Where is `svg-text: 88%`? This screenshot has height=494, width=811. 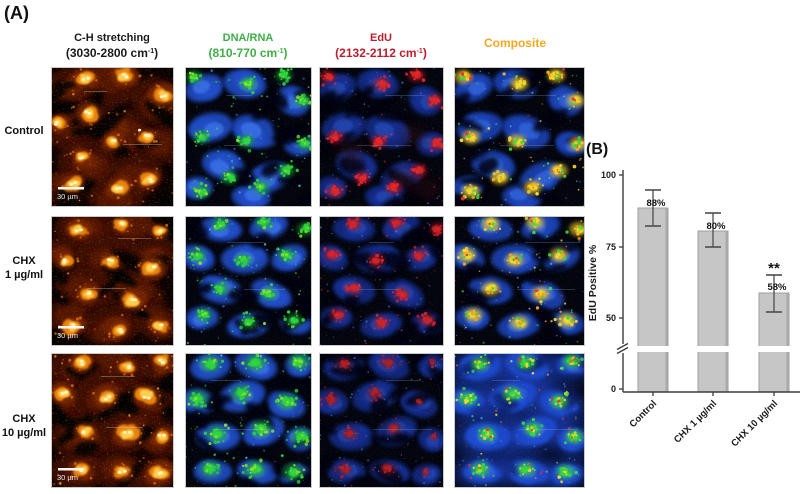 svg-text: 88% is located at coordinates (656, 203).